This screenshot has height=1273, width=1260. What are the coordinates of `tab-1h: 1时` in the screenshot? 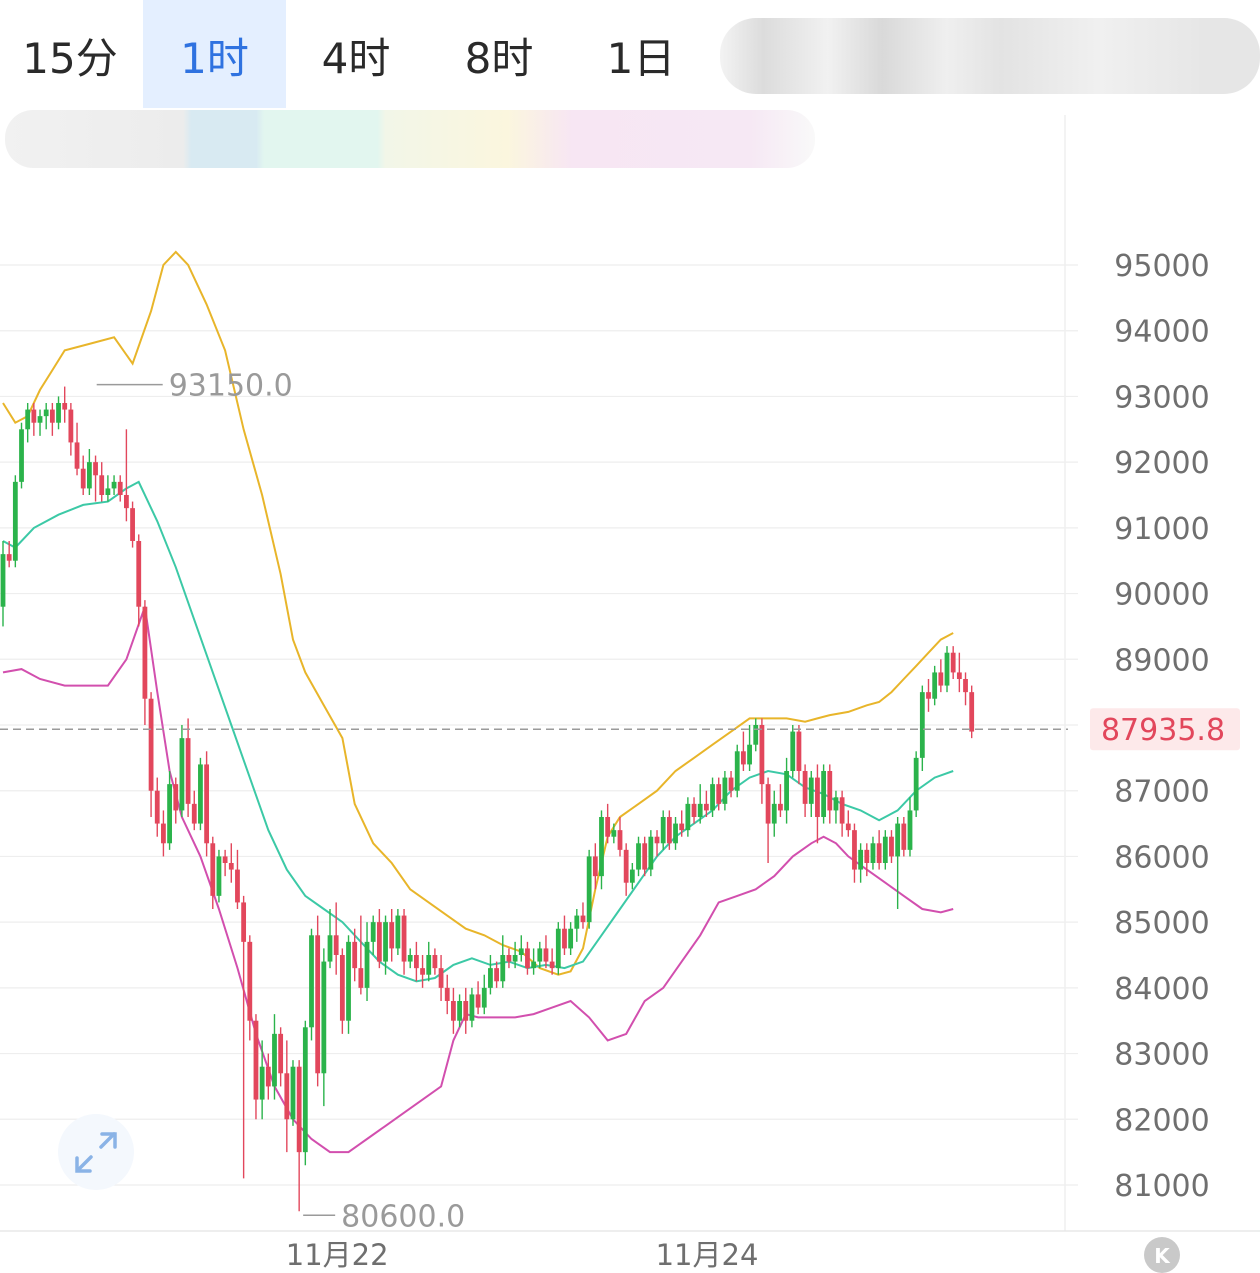 It's located at (214, 54).